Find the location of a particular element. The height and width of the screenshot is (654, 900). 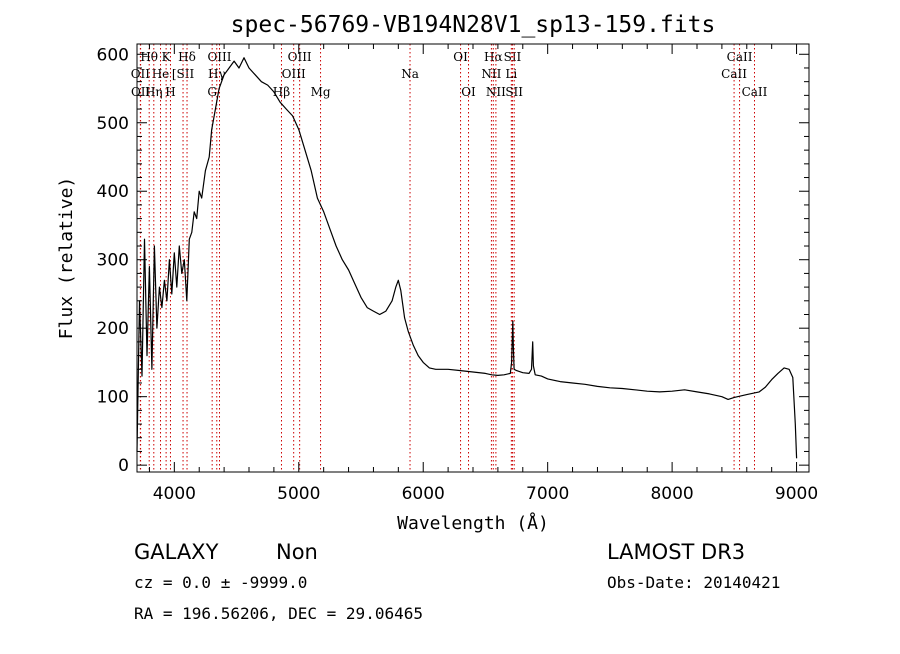

chart-title: spec-56769-VB194N28V1_sp13-159.fits is located at coordinates (473, 25).